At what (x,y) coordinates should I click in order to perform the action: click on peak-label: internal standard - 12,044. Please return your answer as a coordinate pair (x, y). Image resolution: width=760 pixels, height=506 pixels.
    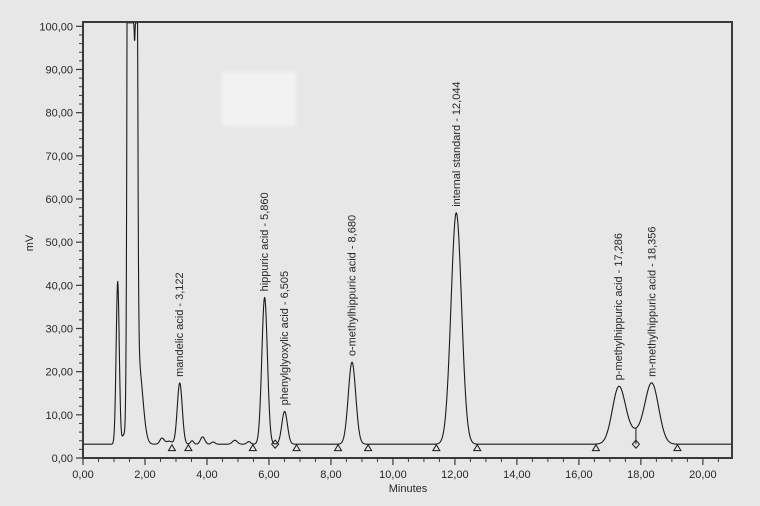
    Looking at the image, I should click on (457, 143).